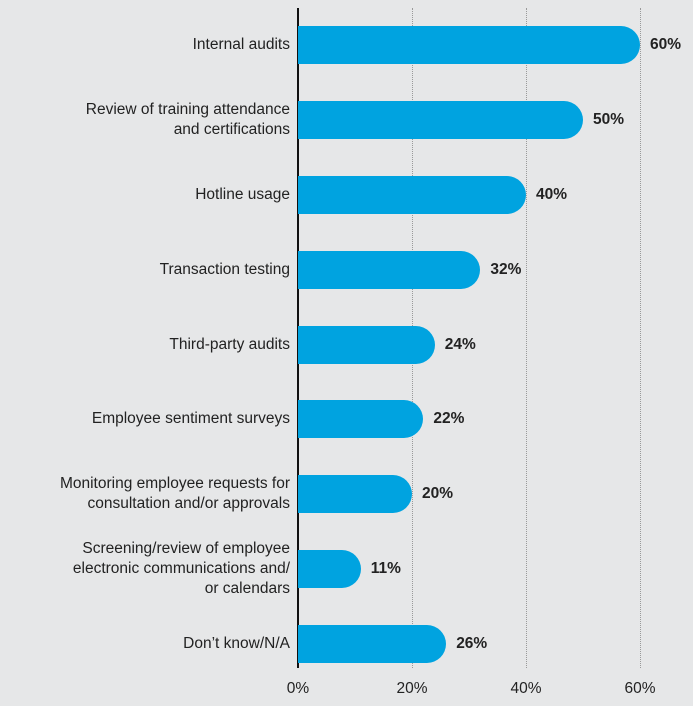 The image size is (693, 706). Describe the element at coordinates (298, 688) in the screenshot. I see `x-tick-label: 0%` at that location.